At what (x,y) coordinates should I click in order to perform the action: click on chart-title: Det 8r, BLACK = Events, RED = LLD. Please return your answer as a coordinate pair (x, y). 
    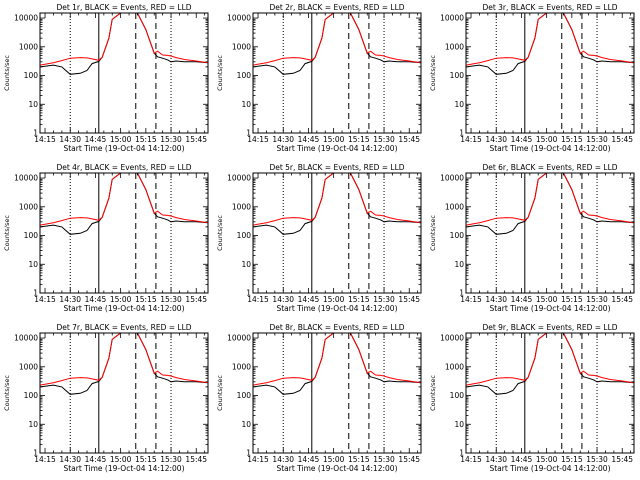
    Looking at the image, I should click on (336, 327).